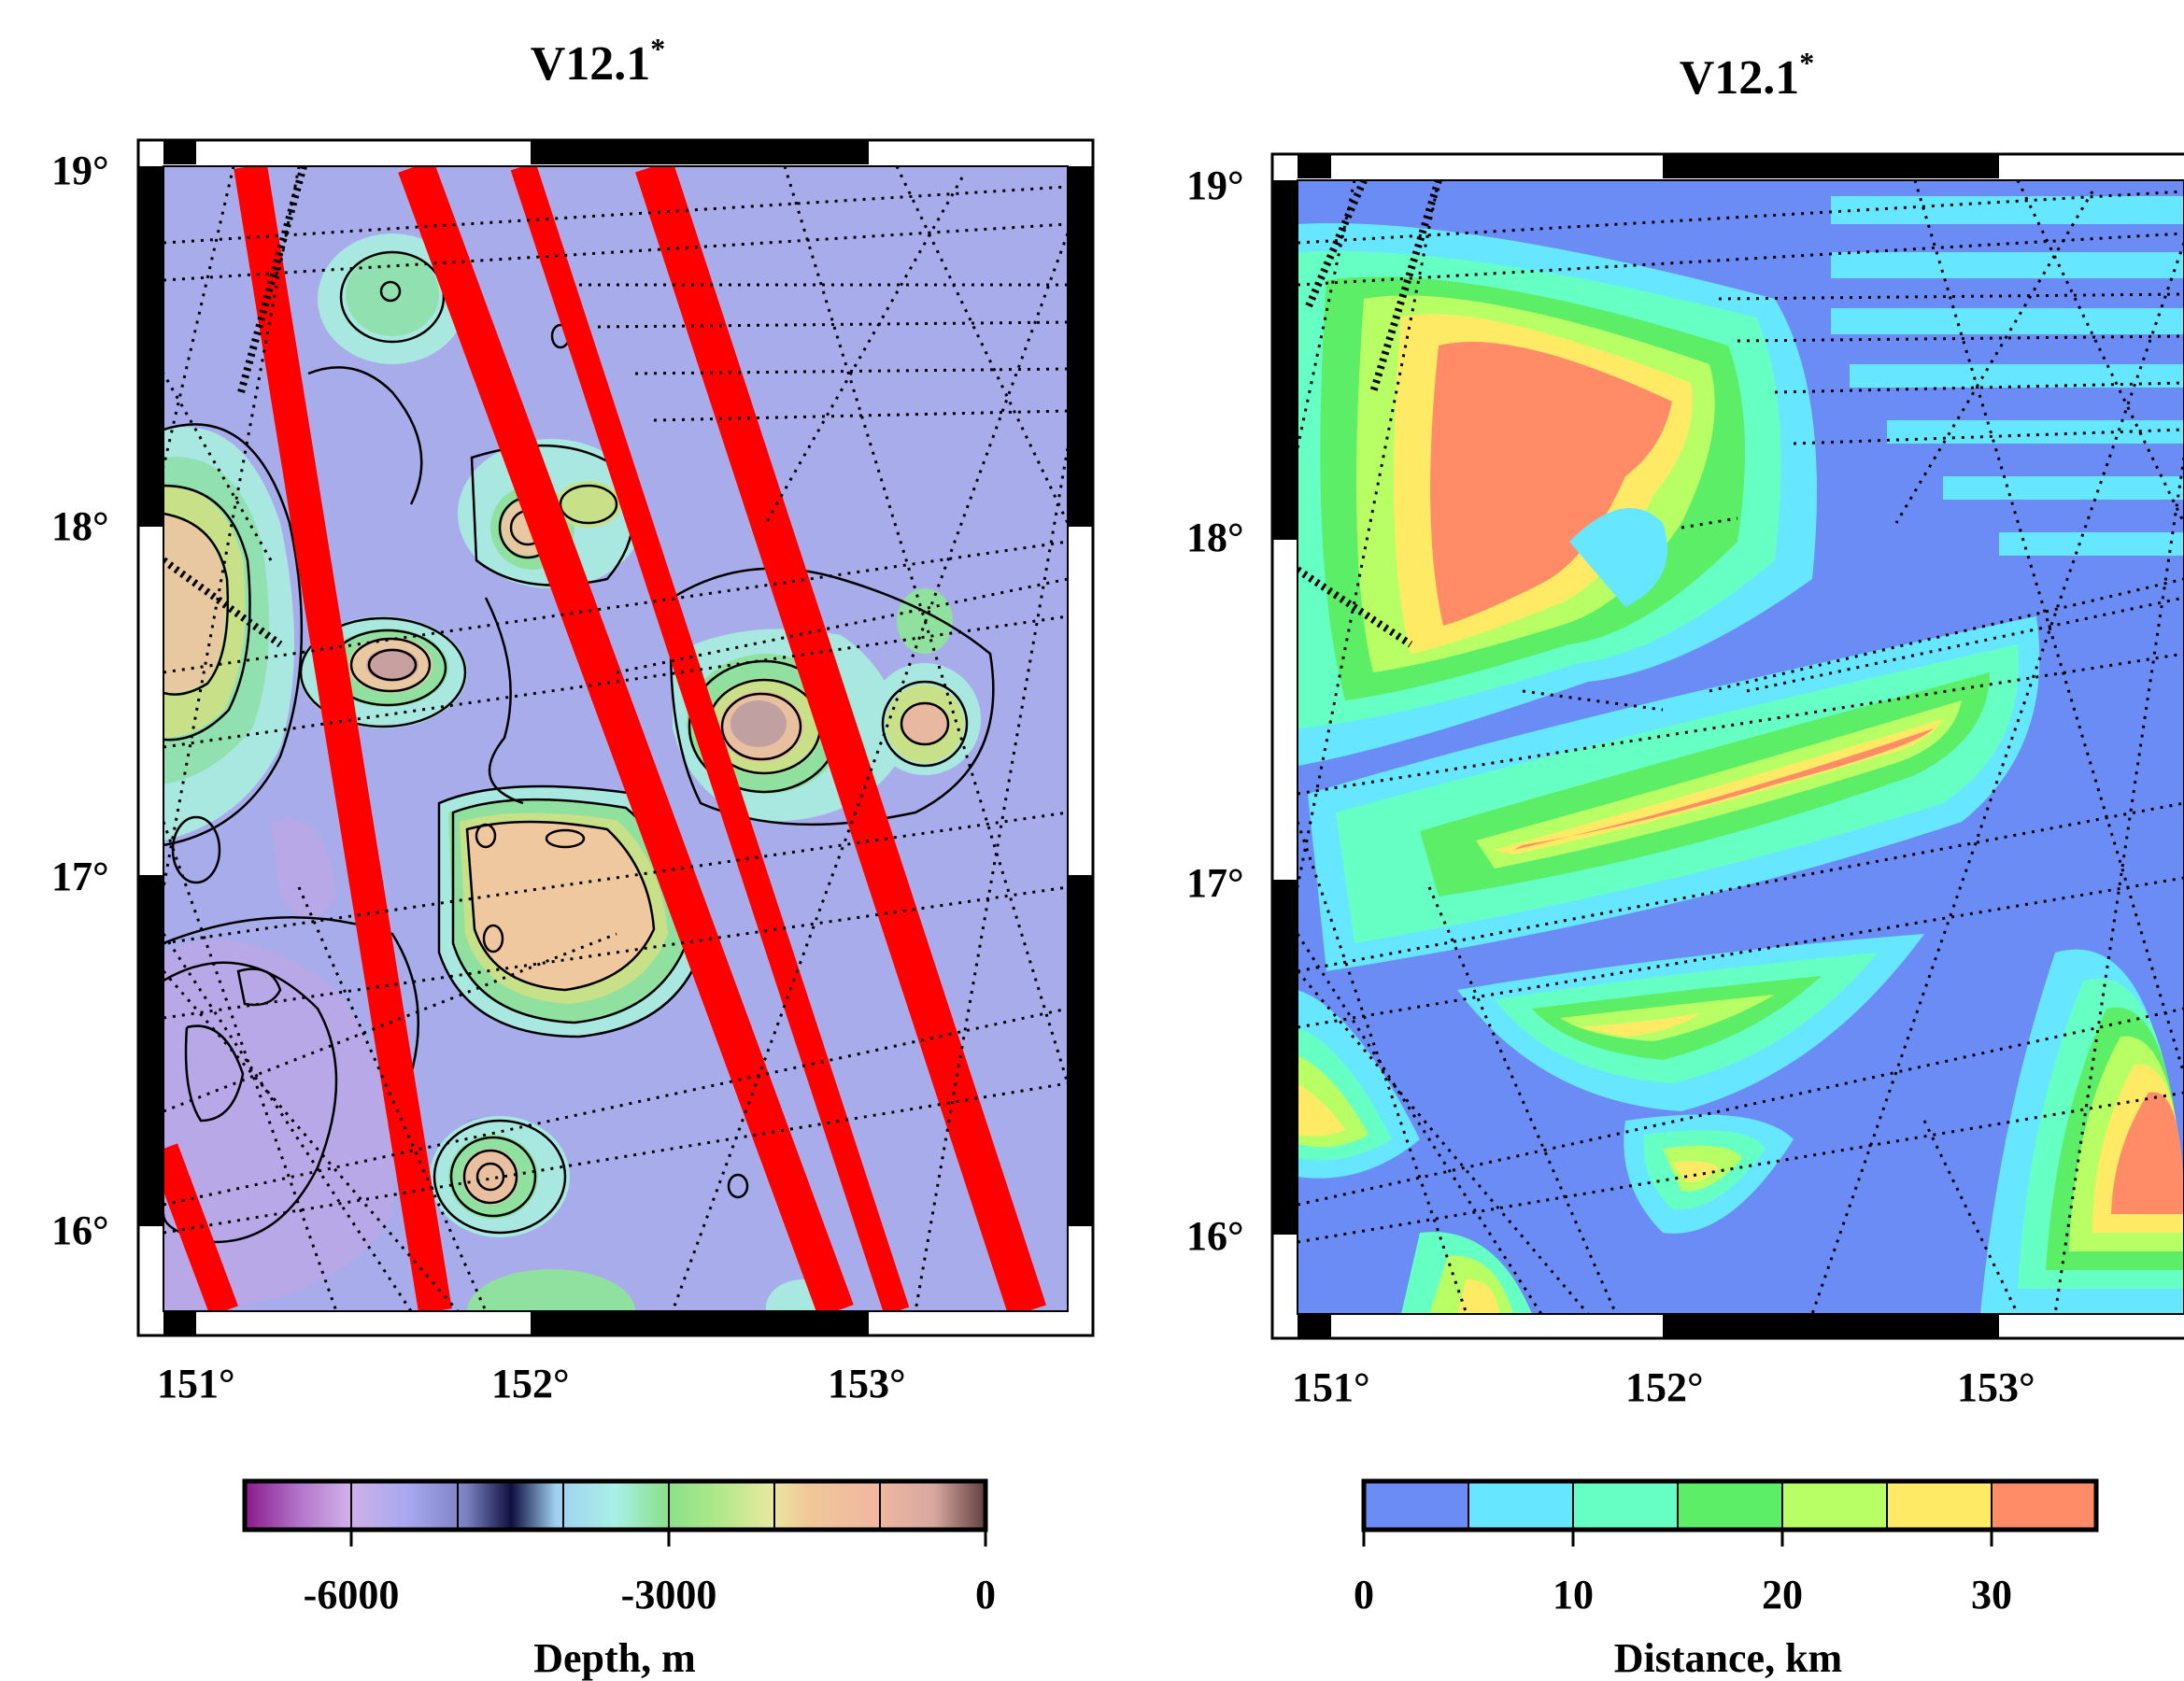 The image size is (2184, 1681). Describe the element at coordinates (228, 633) in the screenshot. I see `seamount-west` at that location.